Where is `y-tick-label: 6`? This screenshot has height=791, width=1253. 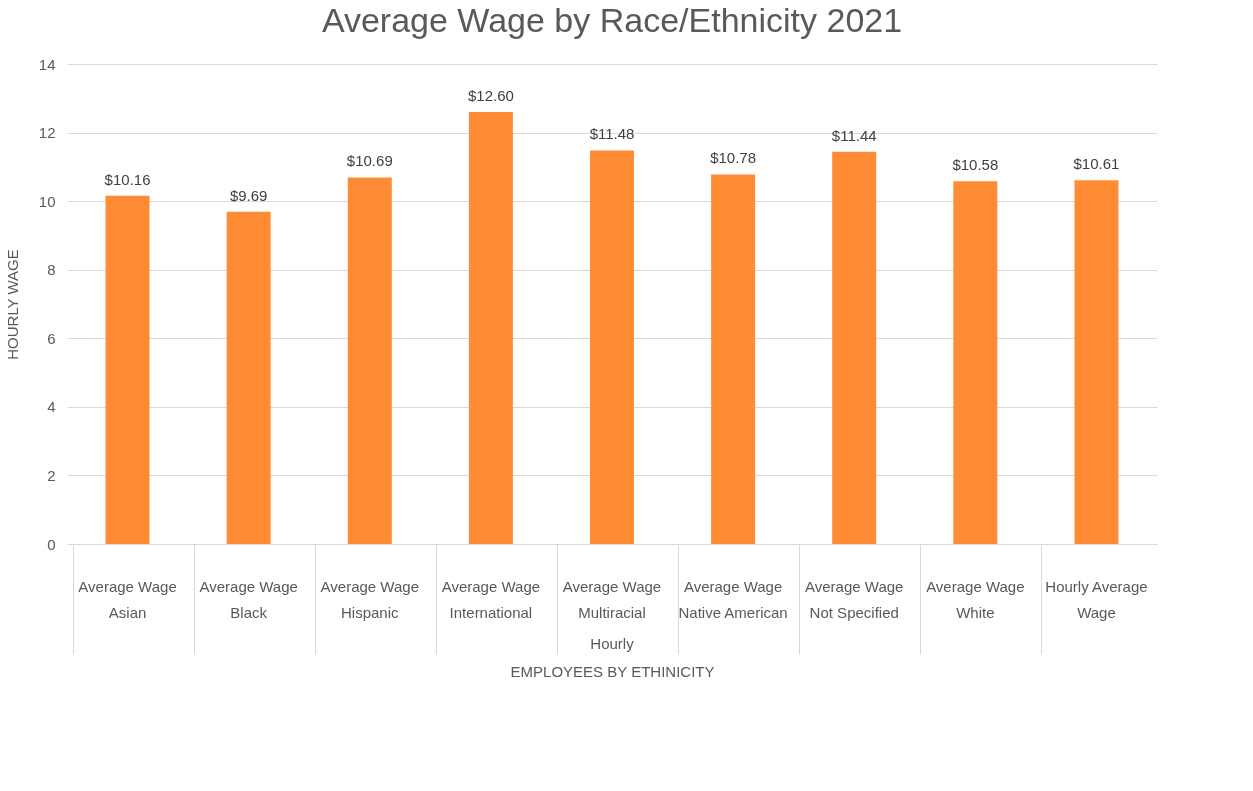 y-tick-label: 6 is located at coordinates (51, 338).